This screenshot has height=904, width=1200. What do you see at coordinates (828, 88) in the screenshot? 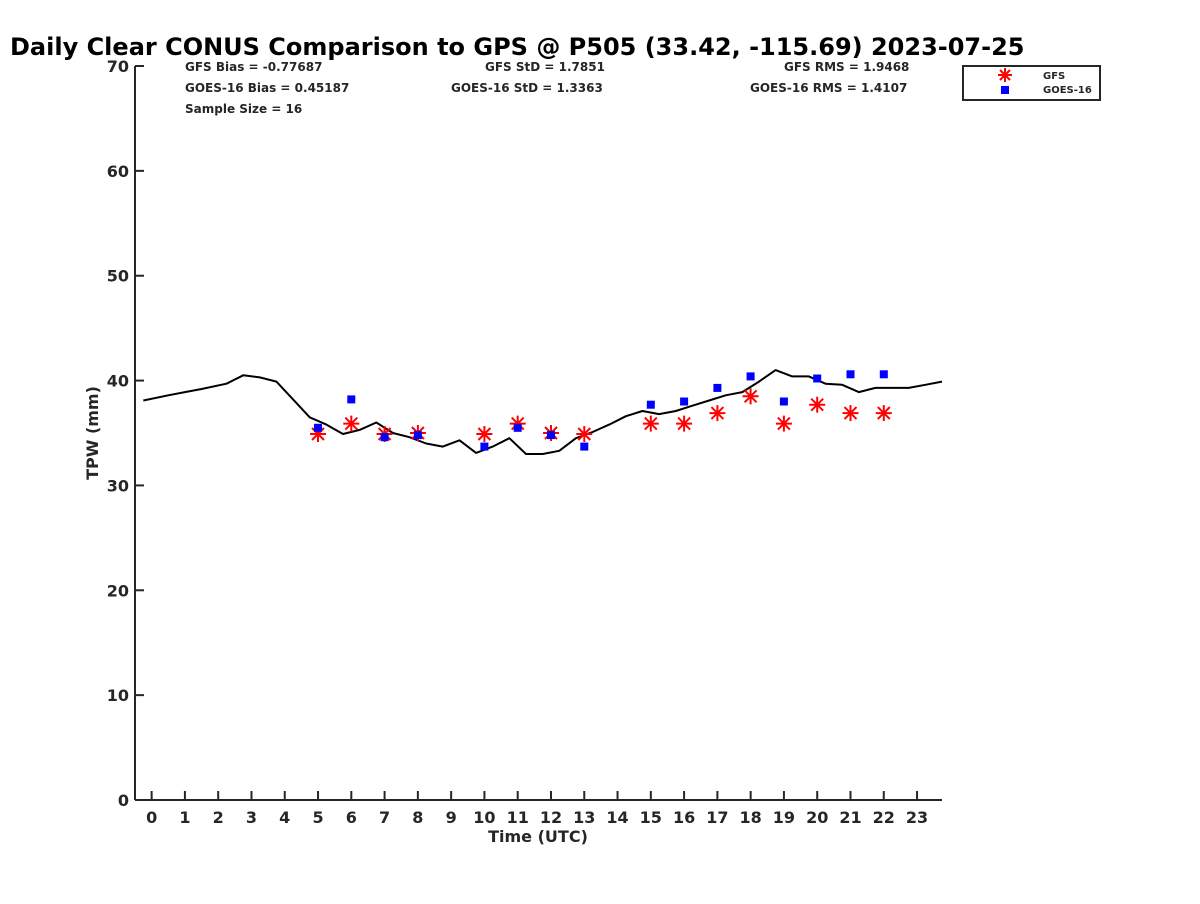
I see `stat-goes-rms: GOES-16 RMS = 1.4107` at bounding box center [828, 88].